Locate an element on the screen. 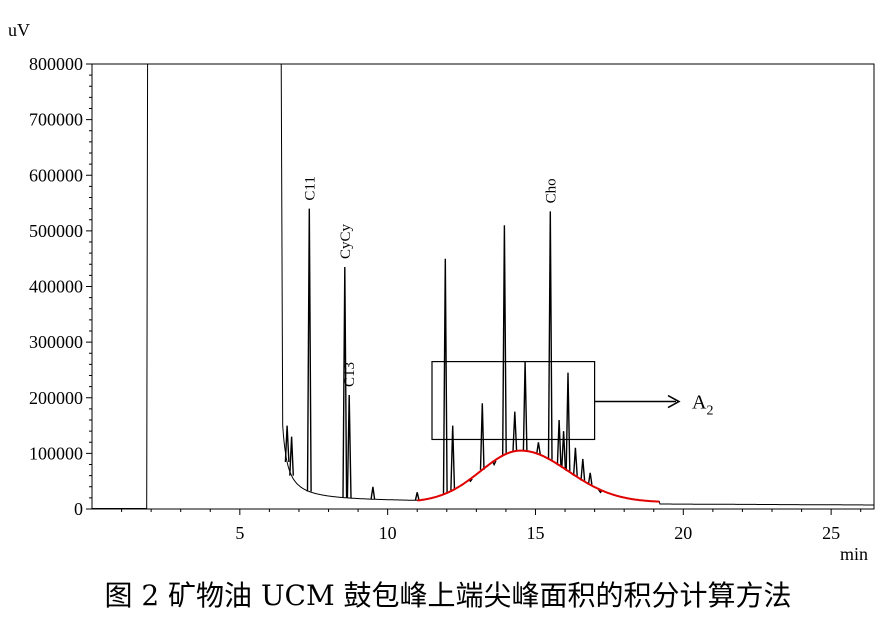  figure-caption: 图 2 矿物油 UCM 鼓包峰上端尖峰面积的积分计算方法 is located at coordinates (448, 595).